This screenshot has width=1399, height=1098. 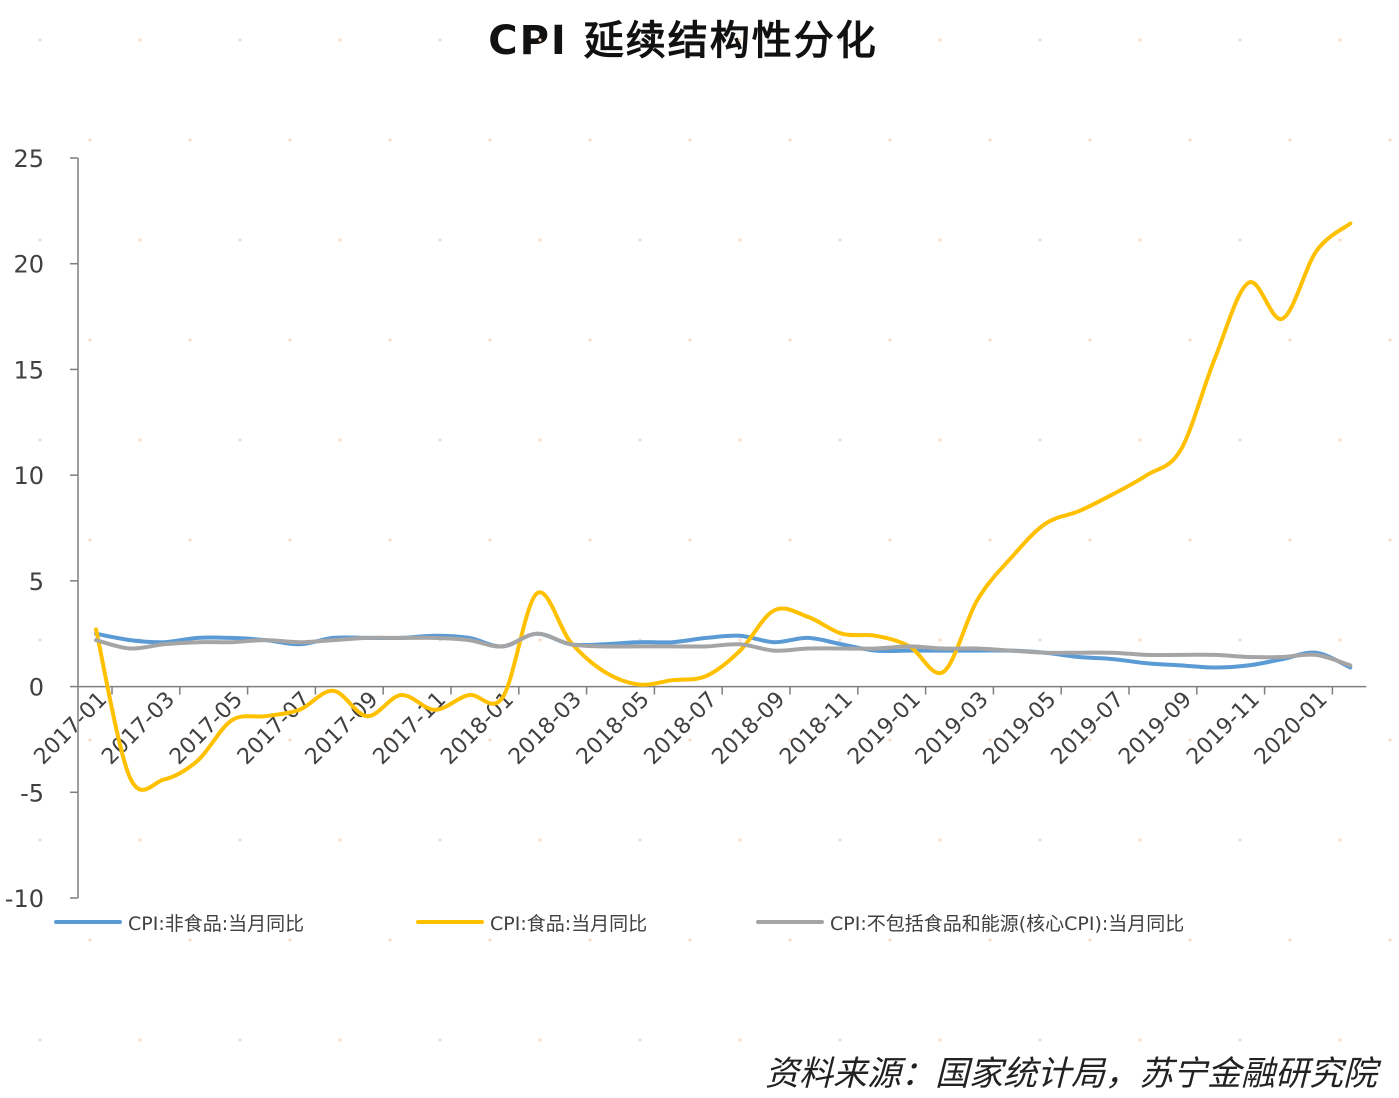 I want to click on x-tick-label: 2018-01, so click(x=477, y=728).